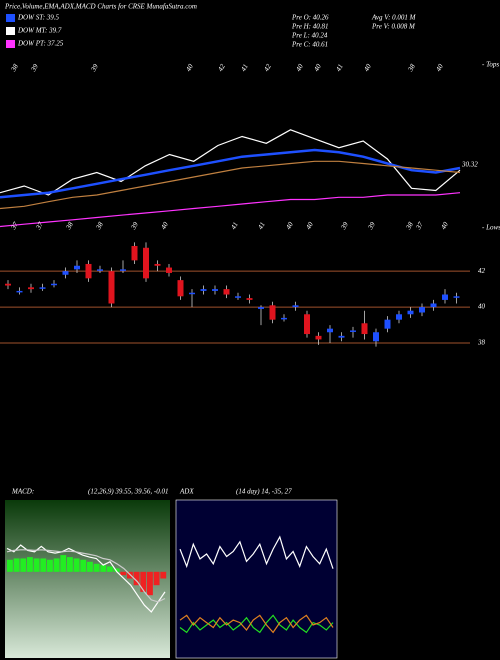 This screenshot has height=660, width=500. I want to click on y-tick-label: 38, so click(481, 343).